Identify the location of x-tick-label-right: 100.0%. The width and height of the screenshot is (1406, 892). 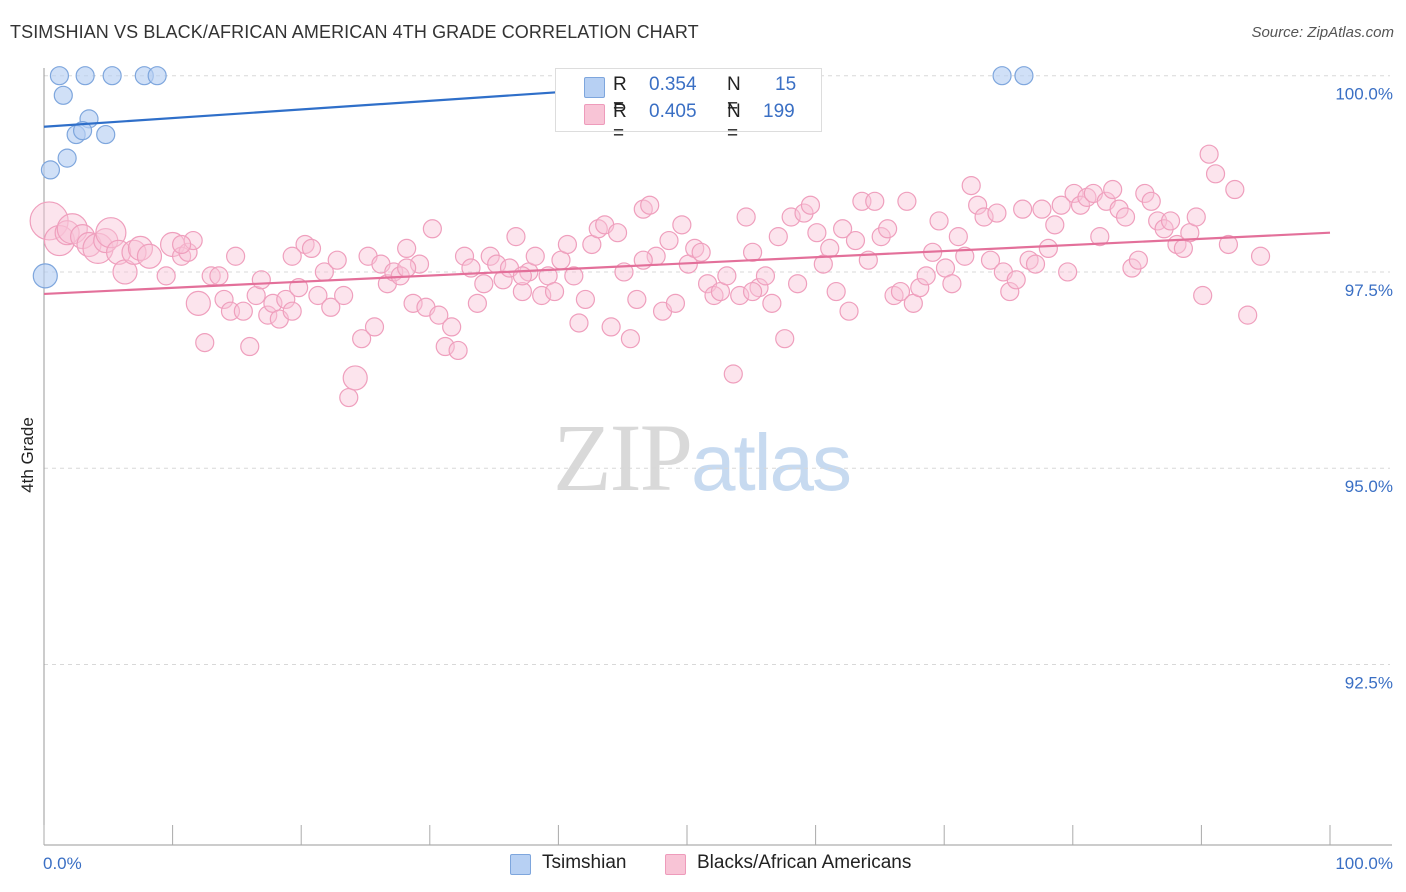
(1364, 863).